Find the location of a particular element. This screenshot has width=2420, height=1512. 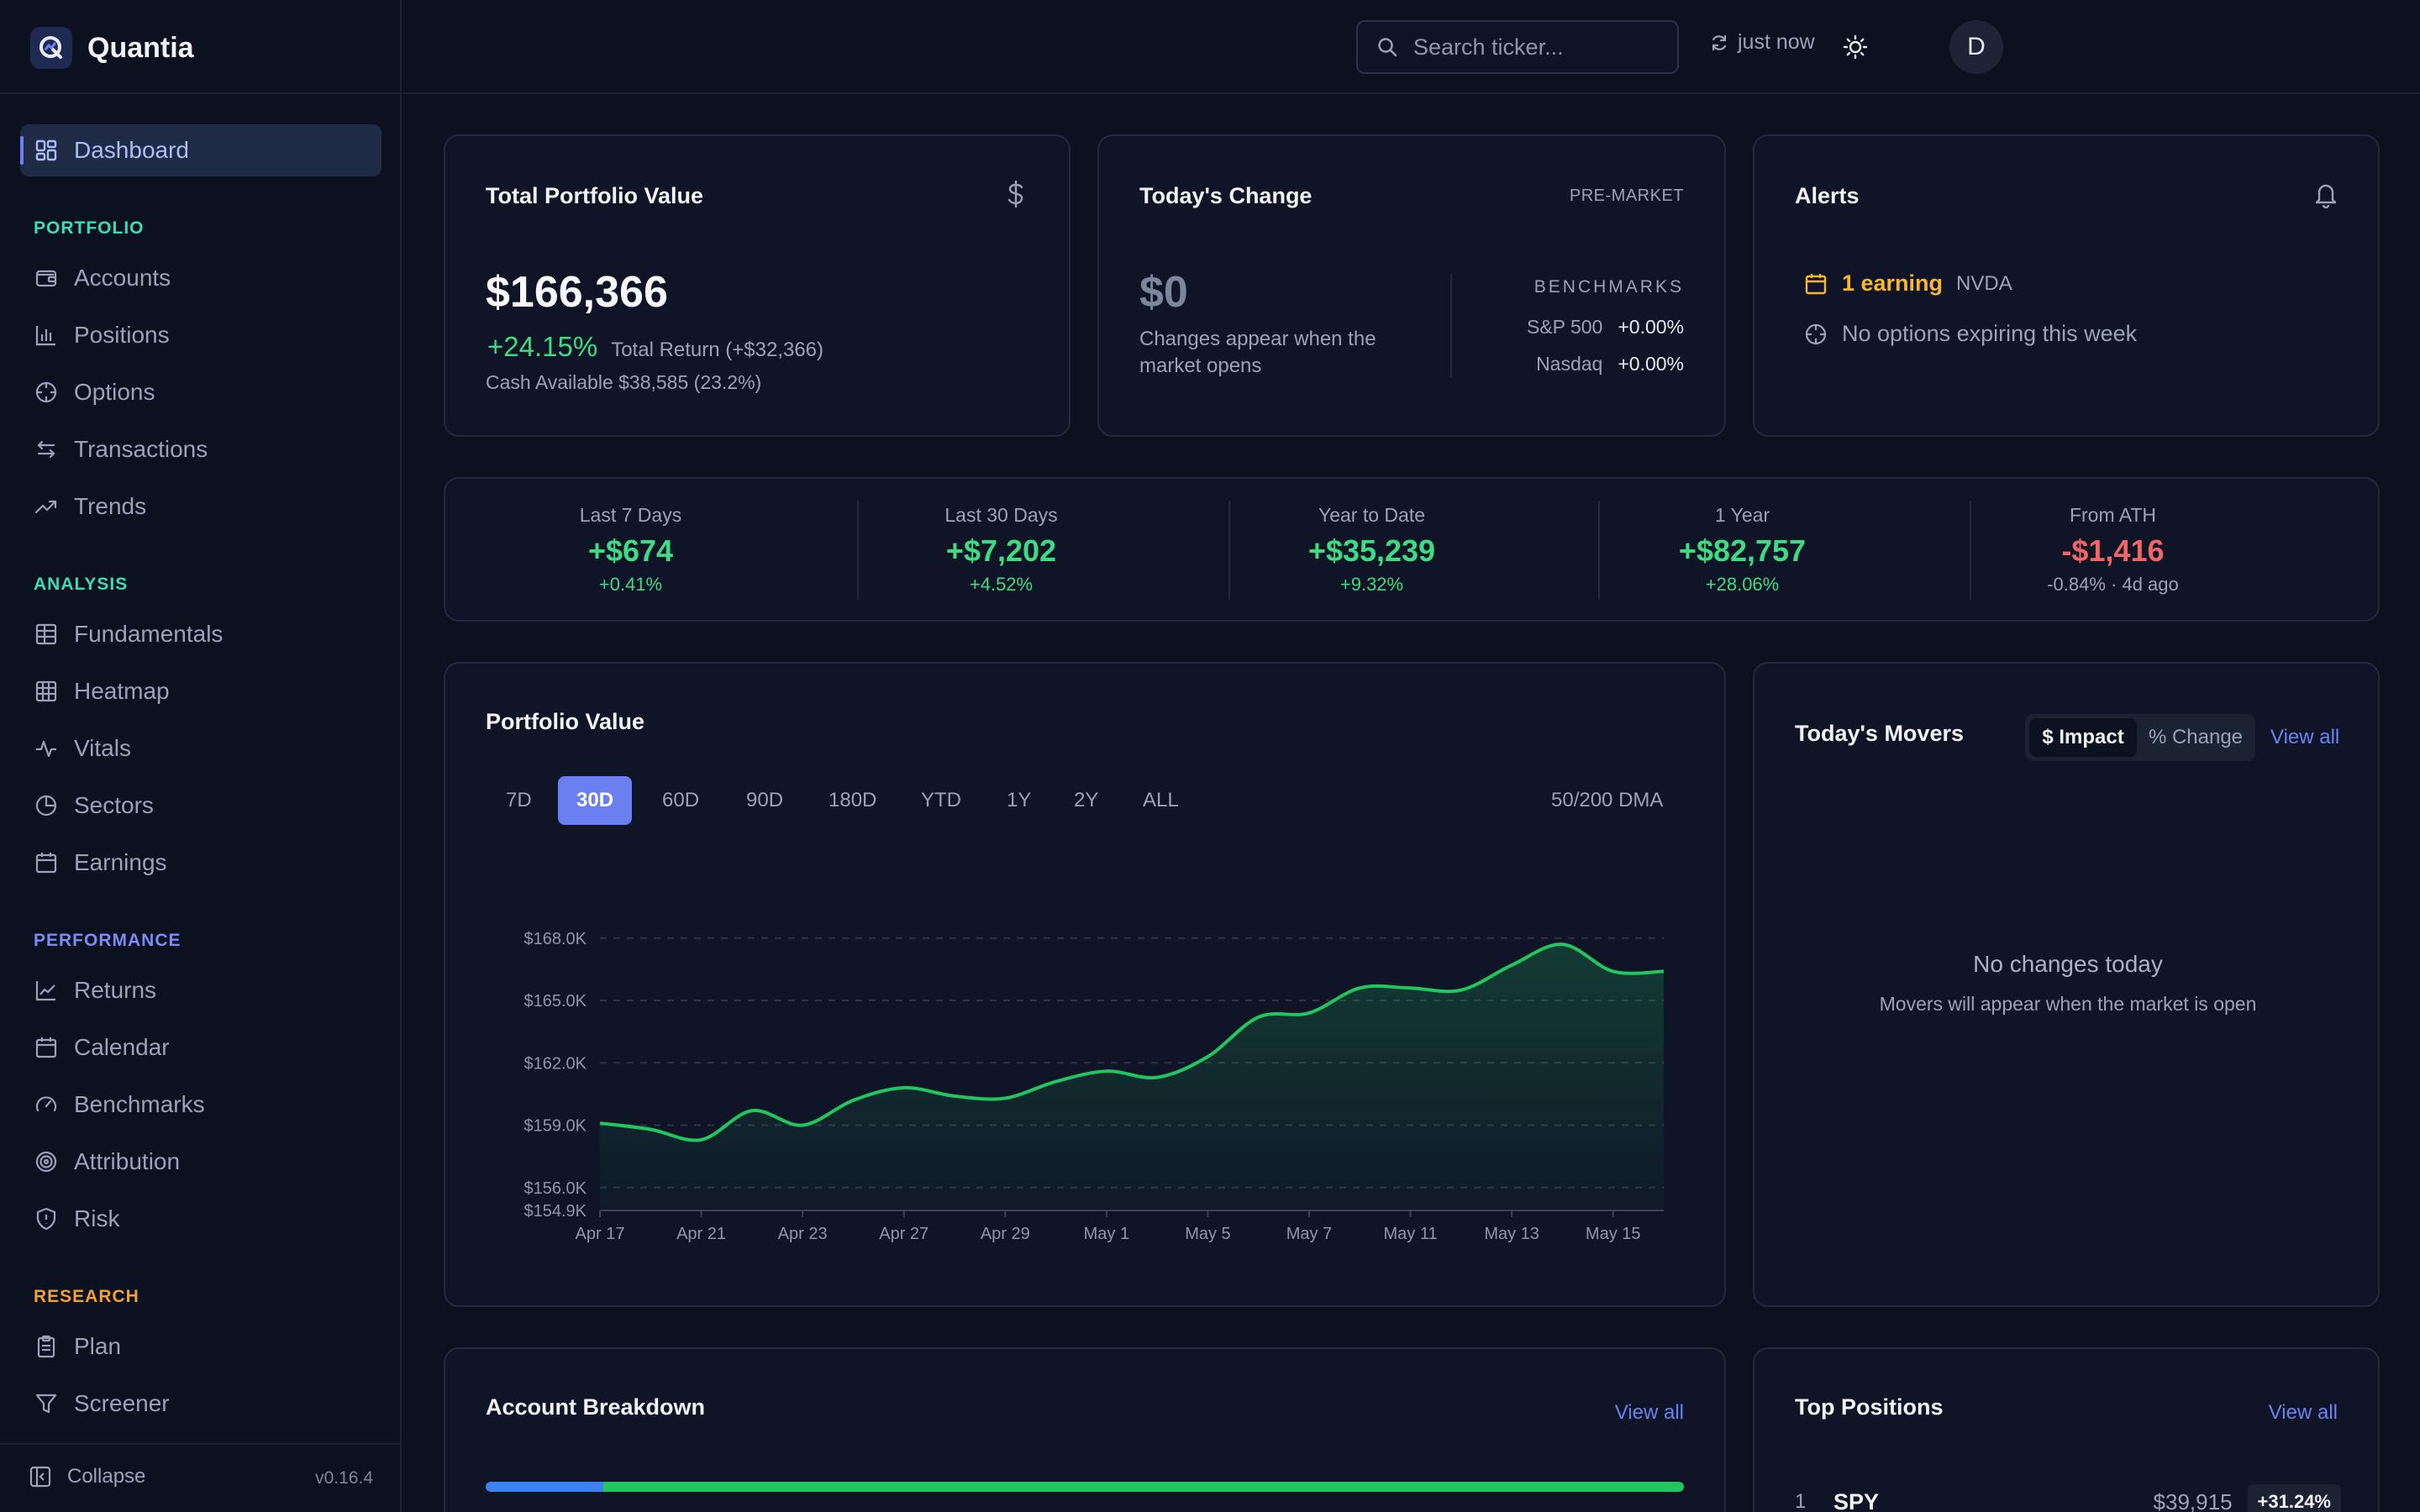

refresh-button: just now is located at coordinates (1762, 42).